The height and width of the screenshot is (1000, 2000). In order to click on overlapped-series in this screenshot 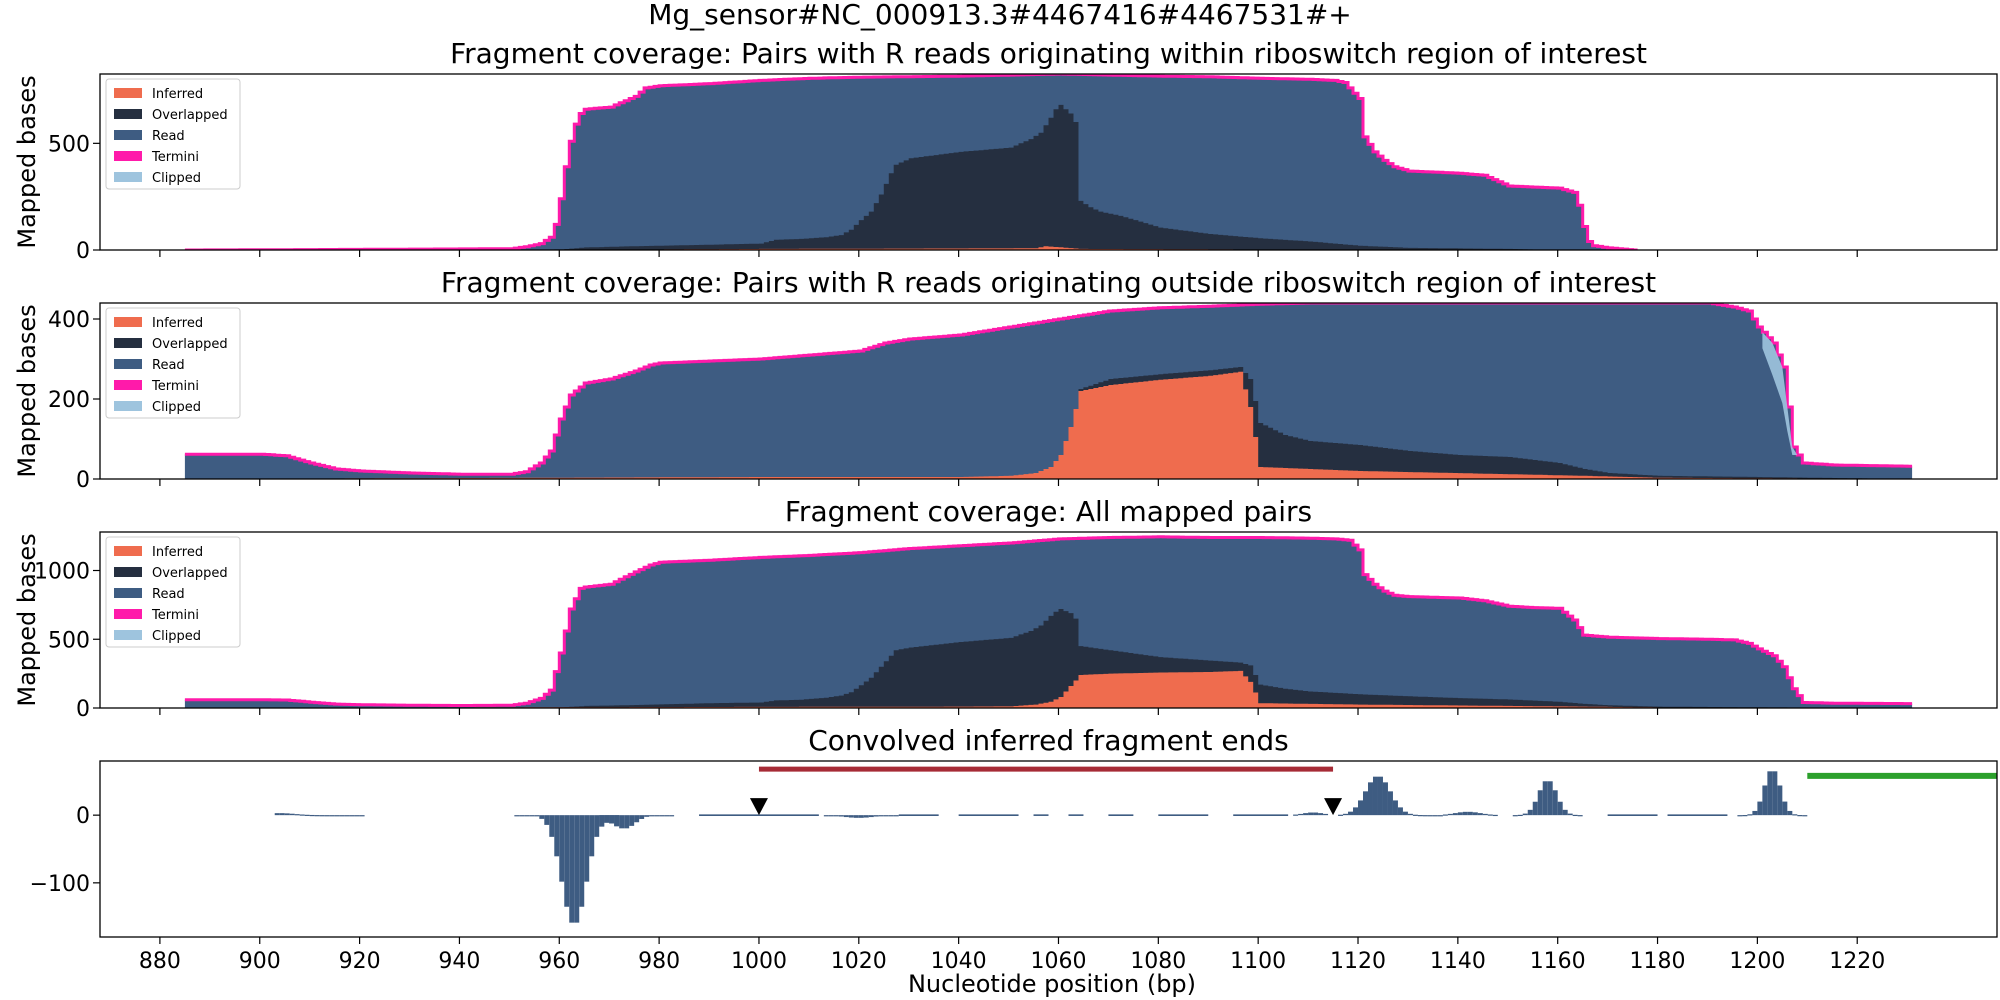, I will do `click(1048, 658)`.